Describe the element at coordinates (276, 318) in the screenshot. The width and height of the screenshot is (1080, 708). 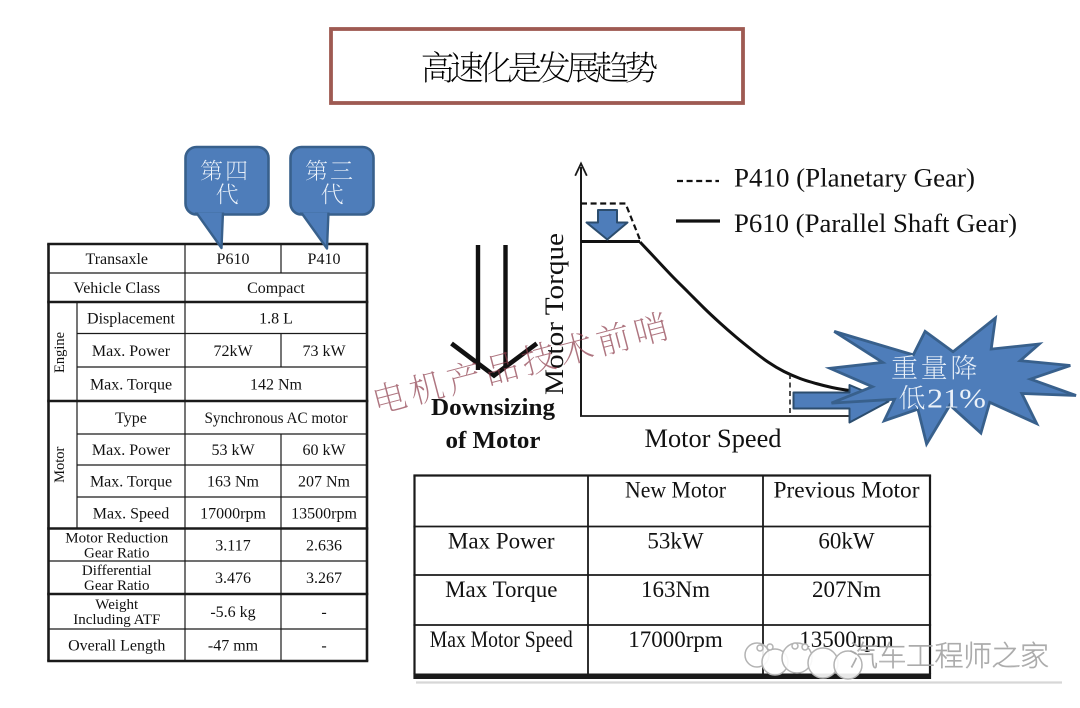
I see `svg-text: 1.8 L` at that location.